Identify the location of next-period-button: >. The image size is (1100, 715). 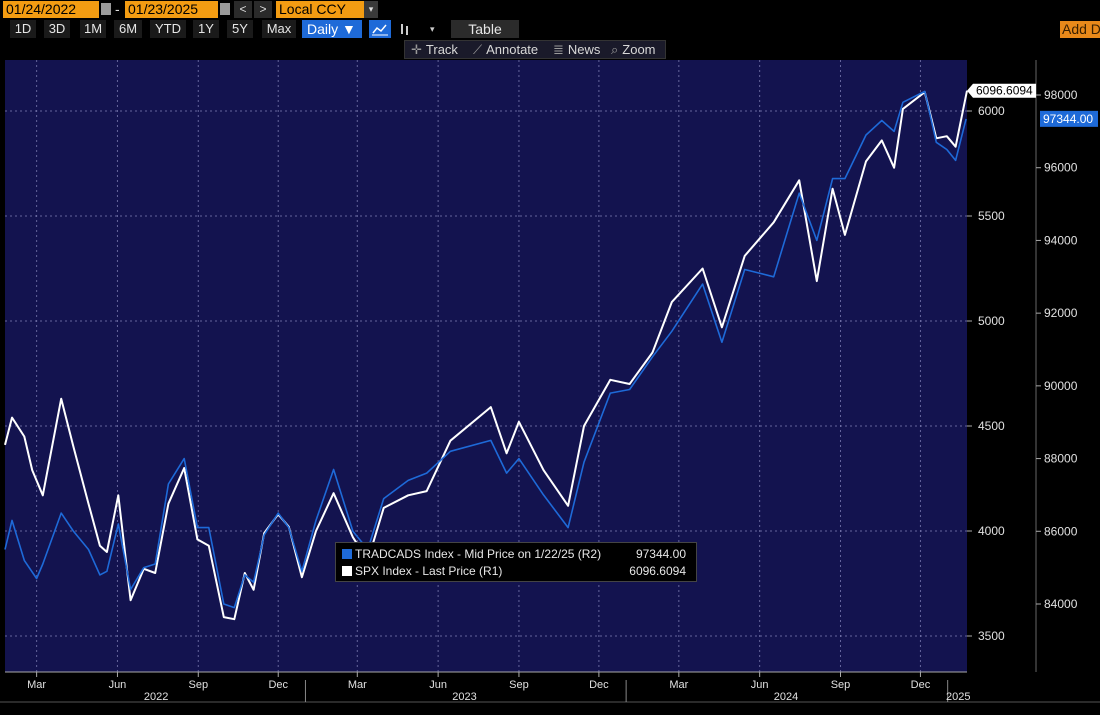
(263, 9).